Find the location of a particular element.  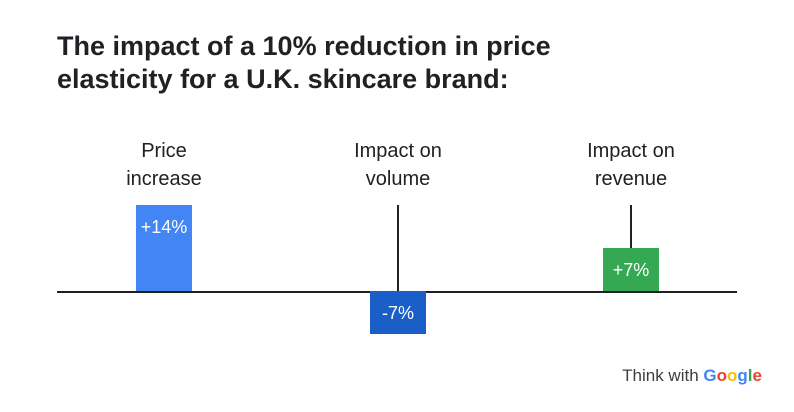

brand: Google is located at coordinates (732, 375).